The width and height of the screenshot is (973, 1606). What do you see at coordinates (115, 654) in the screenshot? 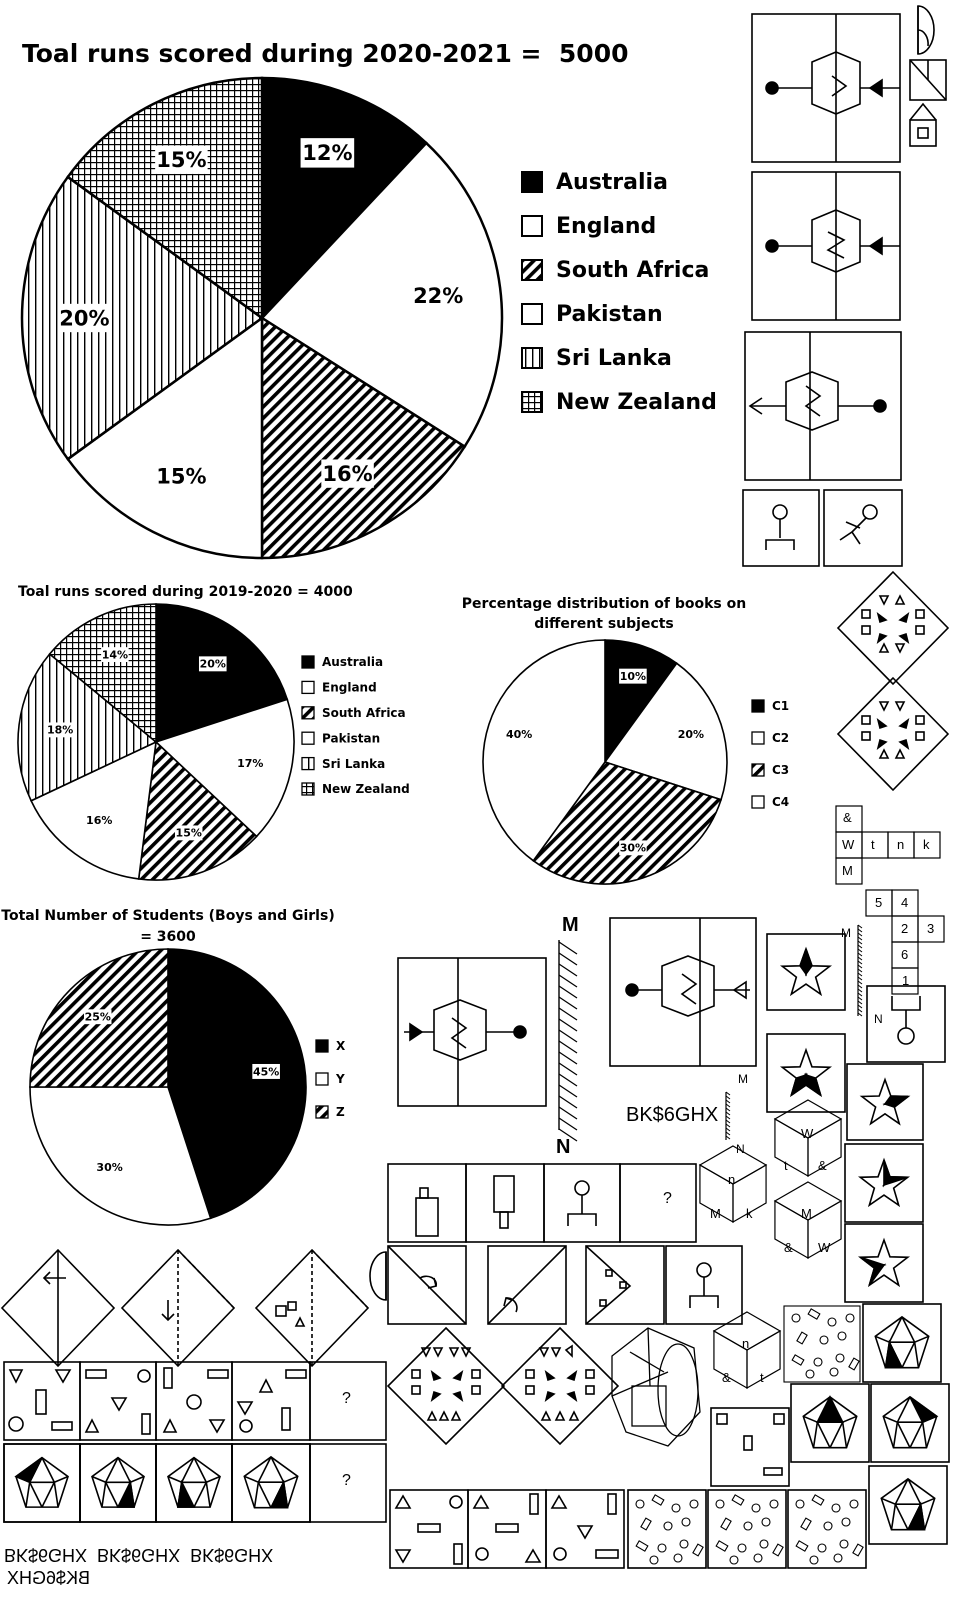
I see `pie-label: 14%` at bounding box center [115, 654].